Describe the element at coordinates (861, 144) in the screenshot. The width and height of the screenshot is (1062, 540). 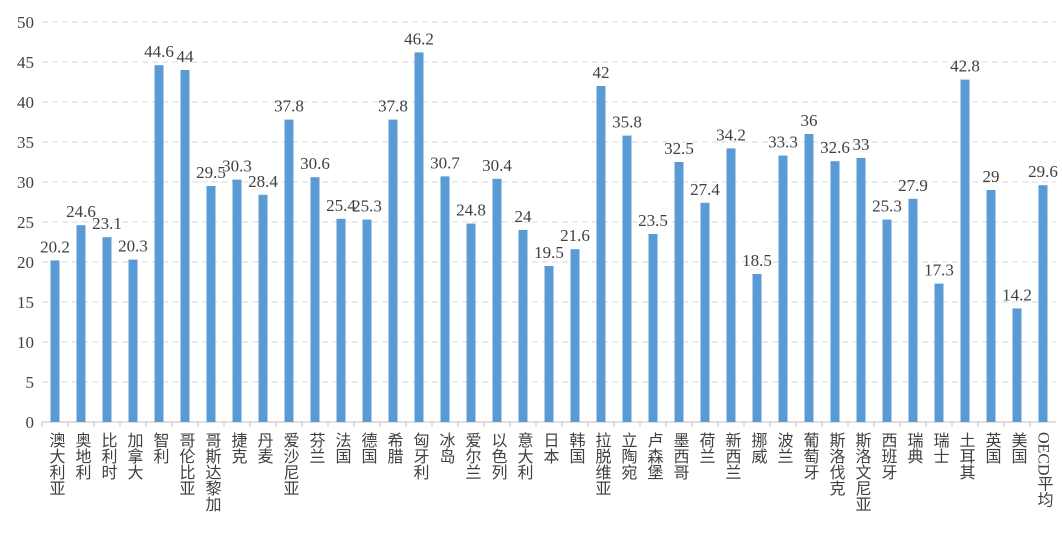
I see `value-label: 33` at that location.